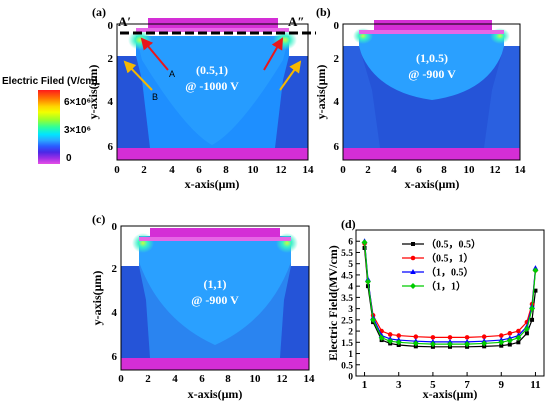 The height and width of the screenshot is (404, 550). Describe the element at coordinates (350, 378) in the screenshot. I see `panel-d-ytick-label: 0` at that location.